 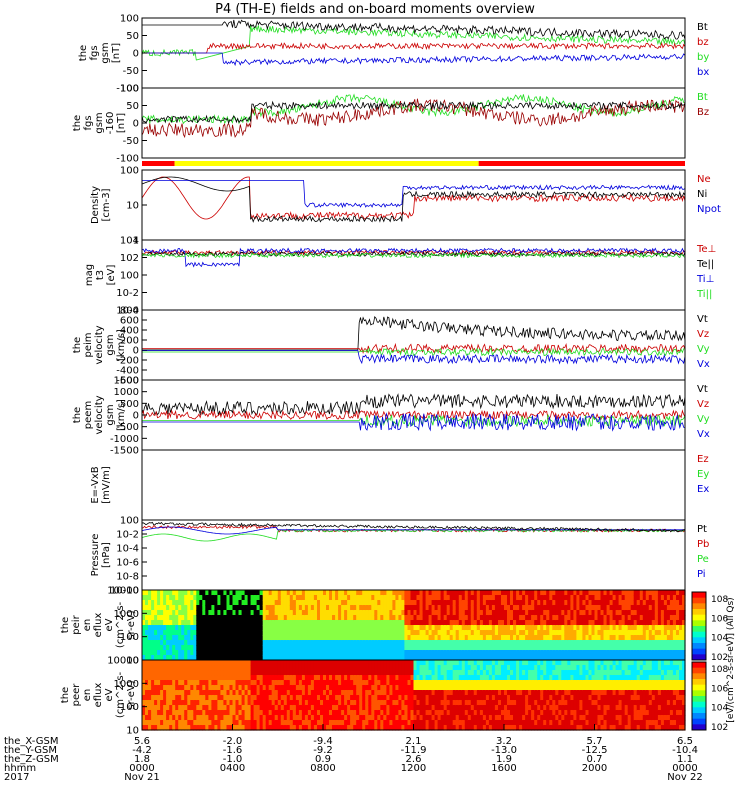 I want to click on legend-density-0: Ne, so click(x=704, y=179).